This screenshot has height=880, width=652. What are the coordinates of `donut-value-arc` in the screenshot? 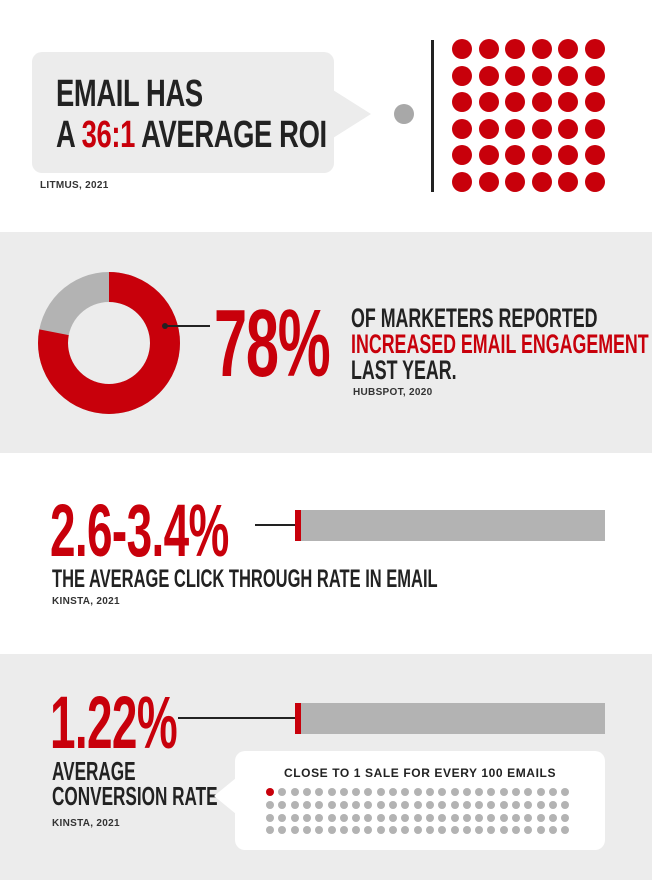 It's located at (109, 343).